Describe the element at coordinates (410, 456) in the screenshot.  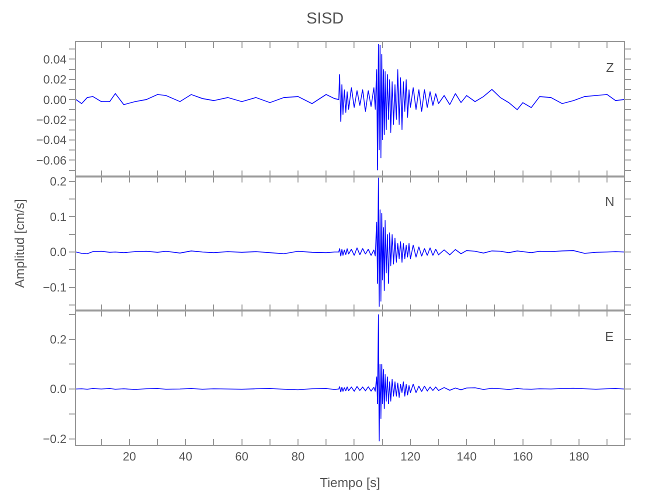
I see `x-tick-label: 120` at that location.